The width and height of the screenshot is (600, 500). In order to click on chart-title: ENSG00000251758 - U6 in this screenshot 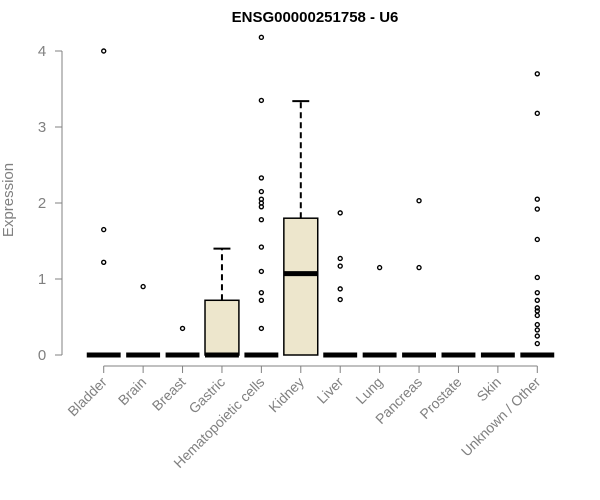, I will do `click(315, 17)`.